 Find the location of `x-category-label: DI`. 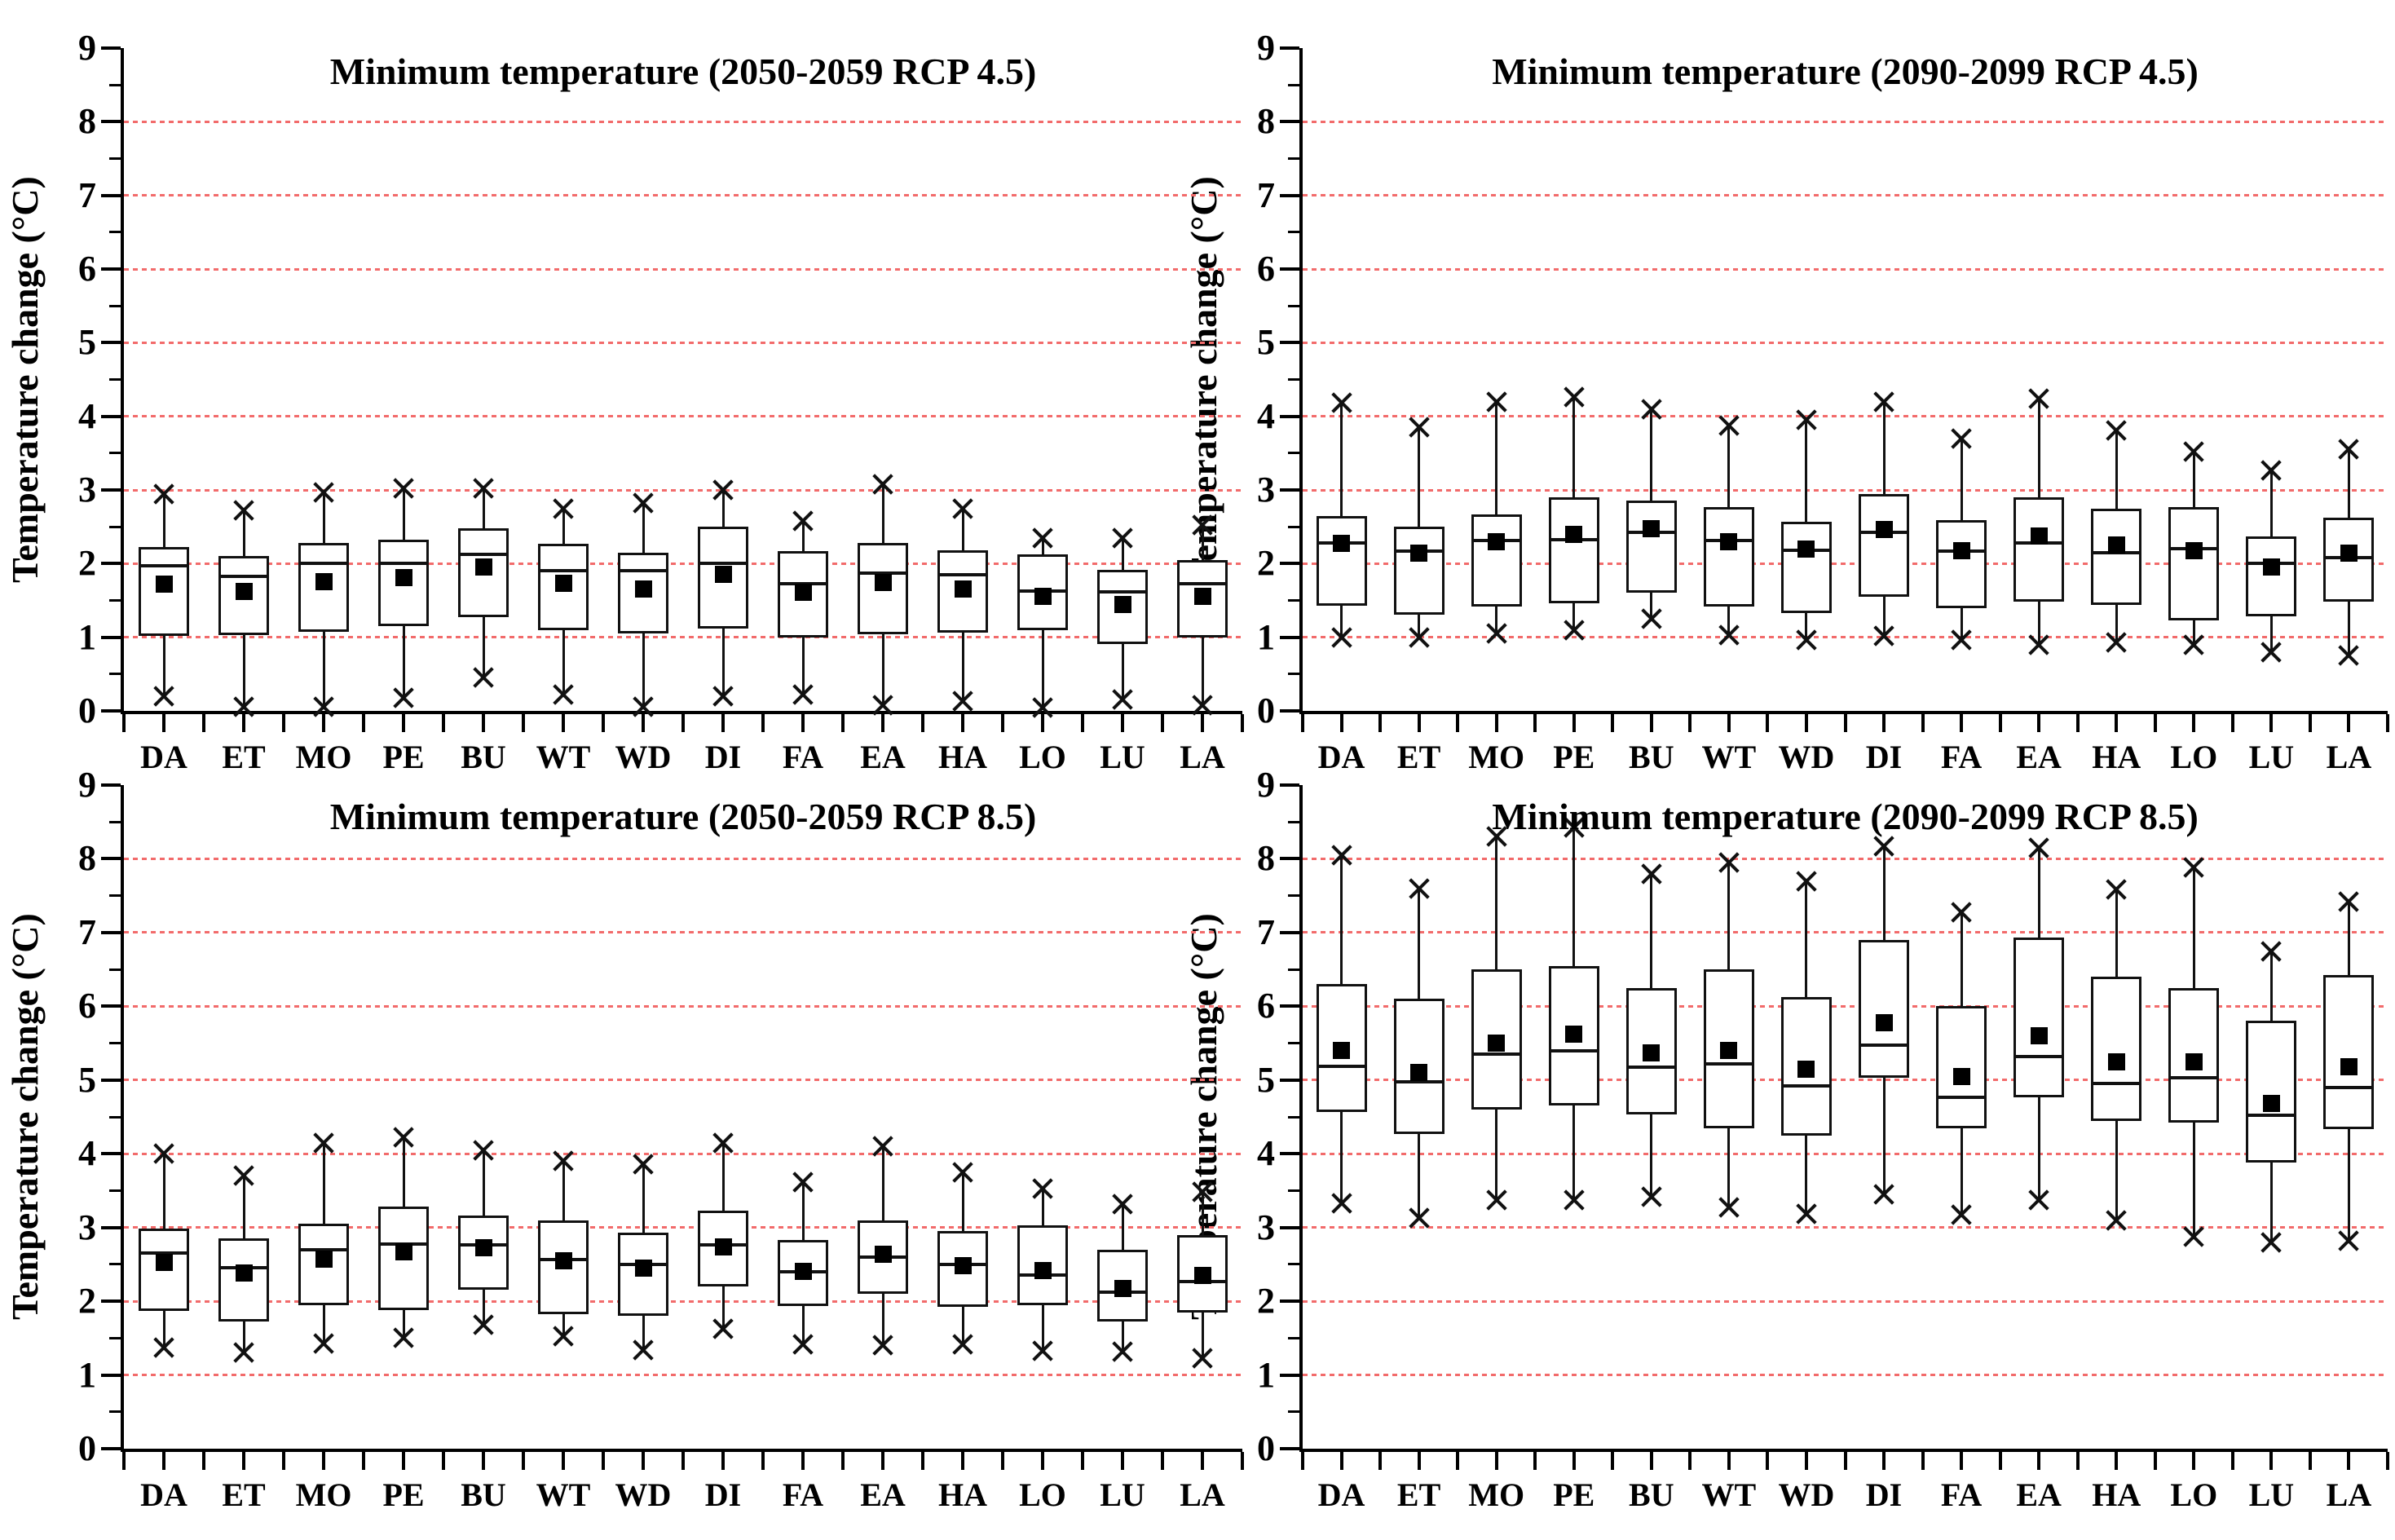

x-category-label: DI is located at coordinates (1884, 757).